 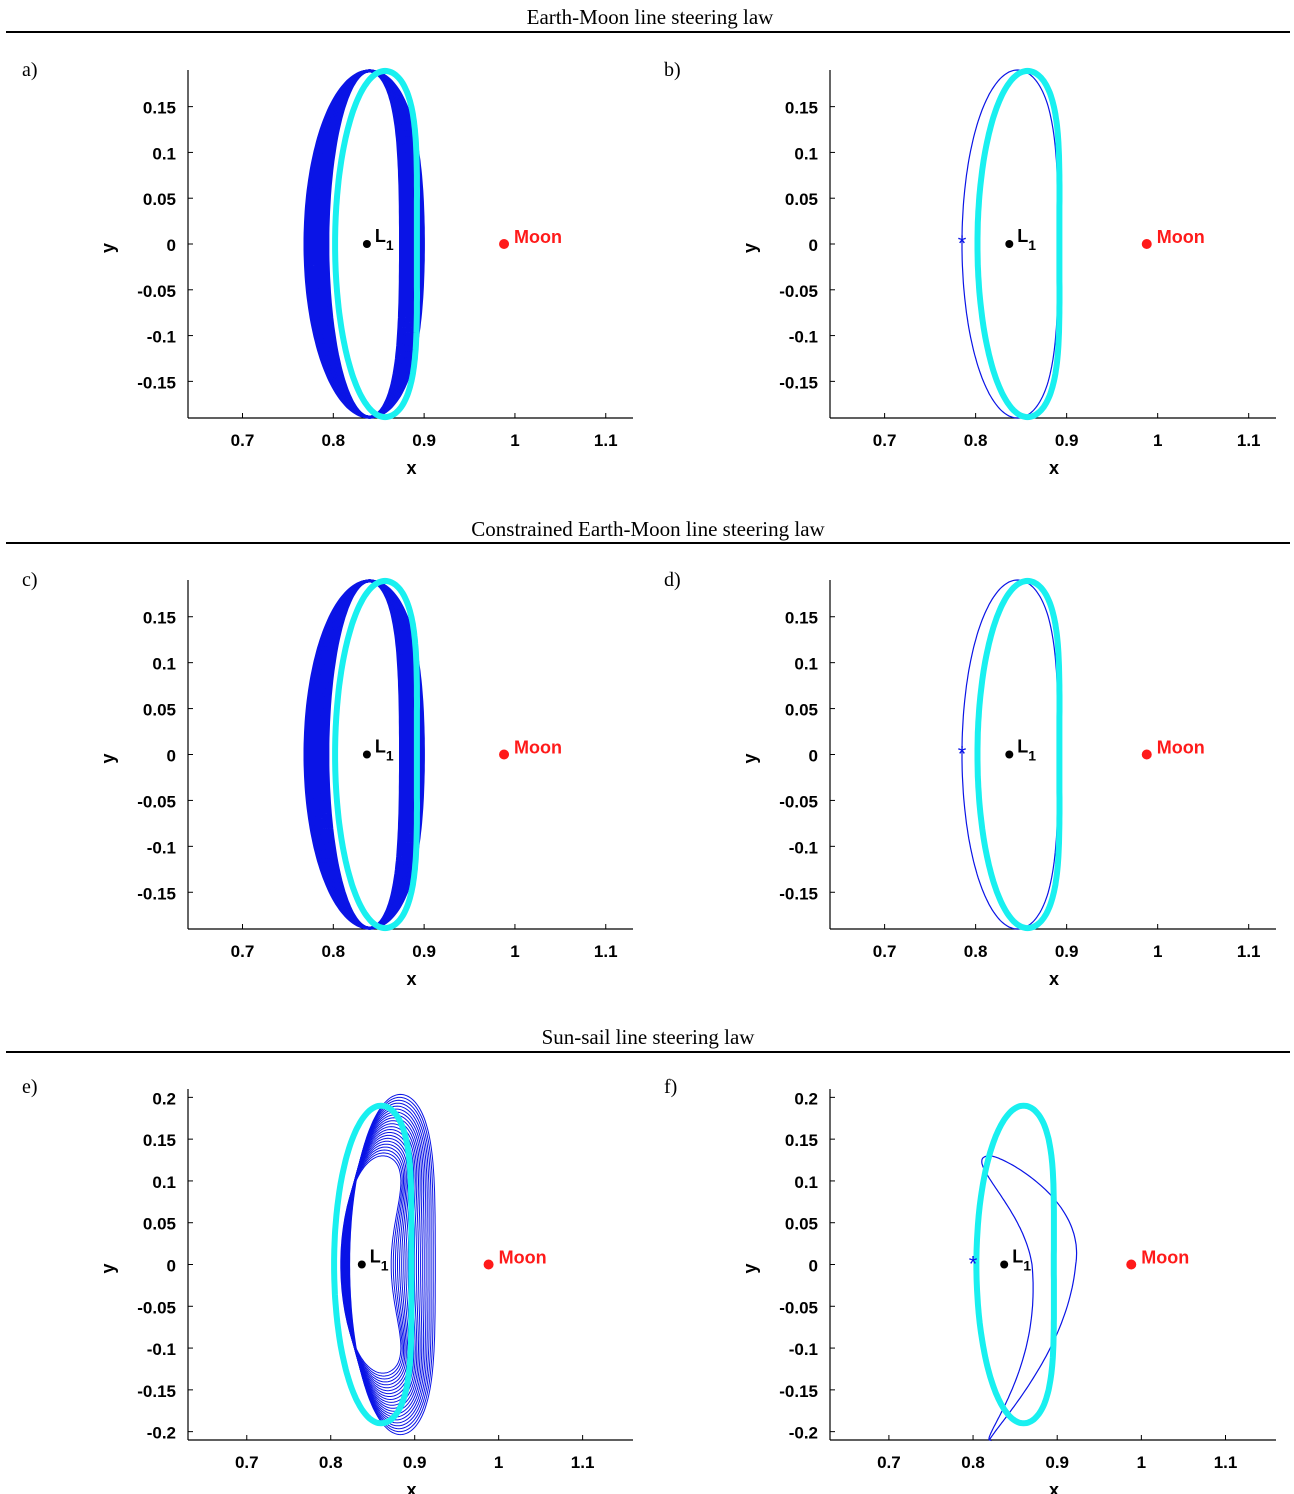 I want to click on start-marker-icon: *, so click(x=962, y=754).